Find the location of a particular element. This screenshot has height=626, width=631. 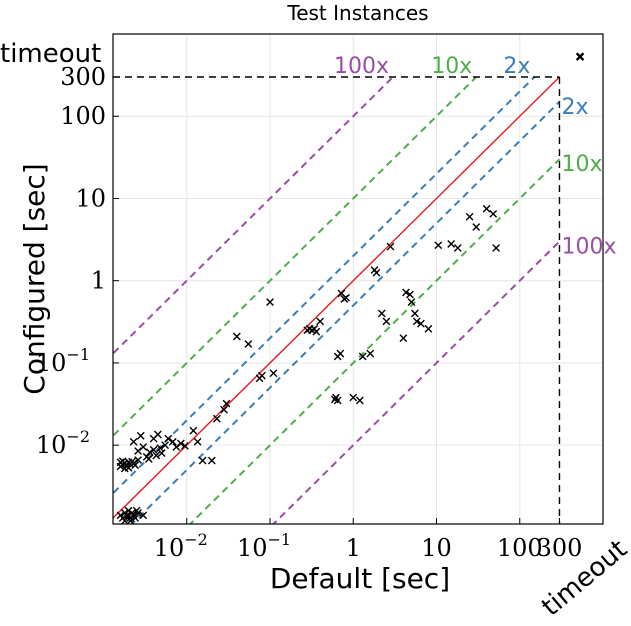

x-tick-label: 1 is located at coordinates (353, 548).